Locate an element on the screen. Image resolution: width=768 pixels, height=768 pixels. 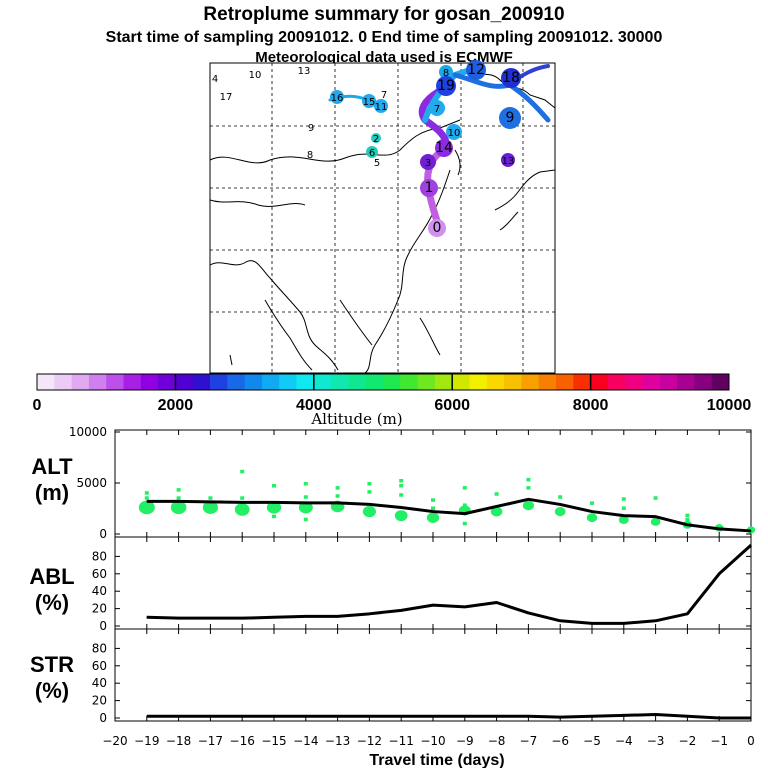
colorbar-tick-label: 6000 is located at coordinates (452, 405).